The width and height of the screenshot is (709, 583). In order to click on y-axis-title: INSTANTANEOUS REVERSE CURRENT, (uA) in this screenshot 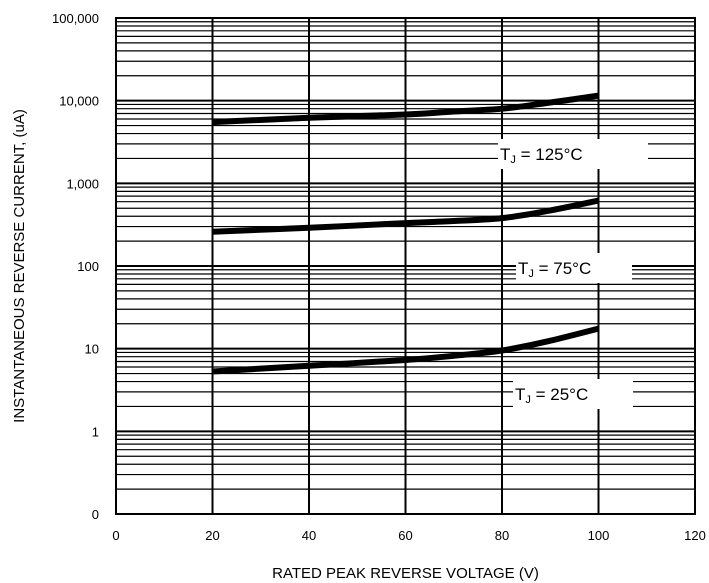, I will do `click(19, 266)`.